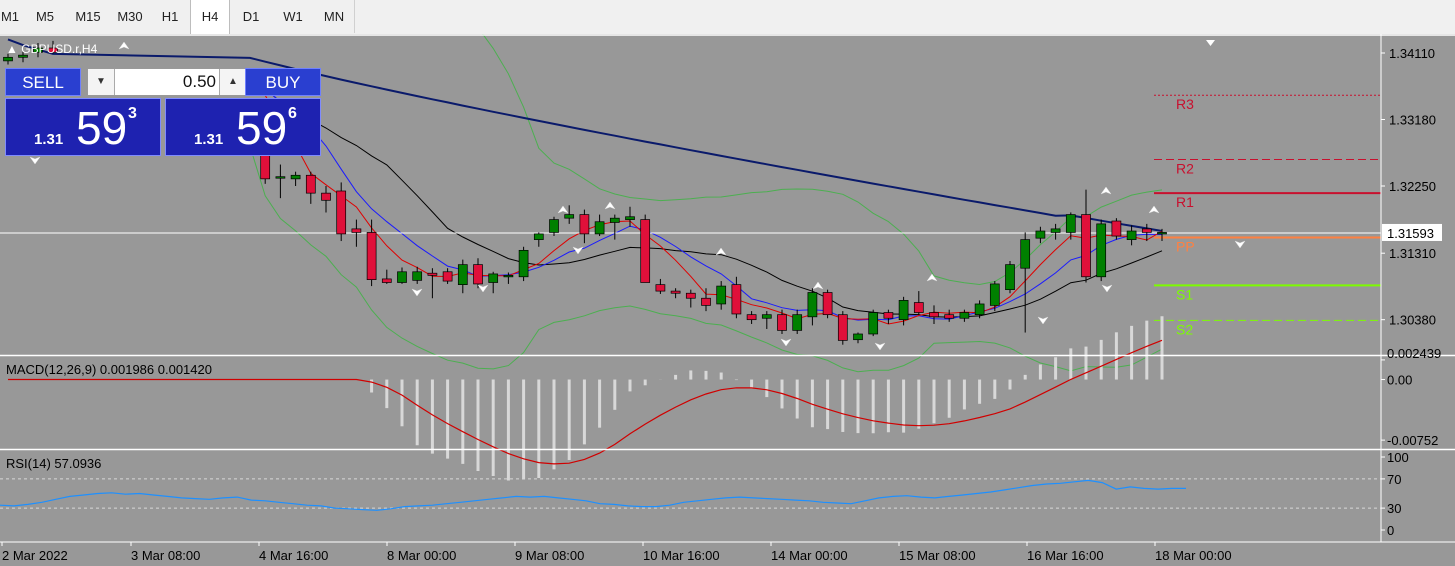  What do you see at coordinates (43, 82) in the screenshot?
I see `sell-button: SELL` at bounding box center [43, 82].